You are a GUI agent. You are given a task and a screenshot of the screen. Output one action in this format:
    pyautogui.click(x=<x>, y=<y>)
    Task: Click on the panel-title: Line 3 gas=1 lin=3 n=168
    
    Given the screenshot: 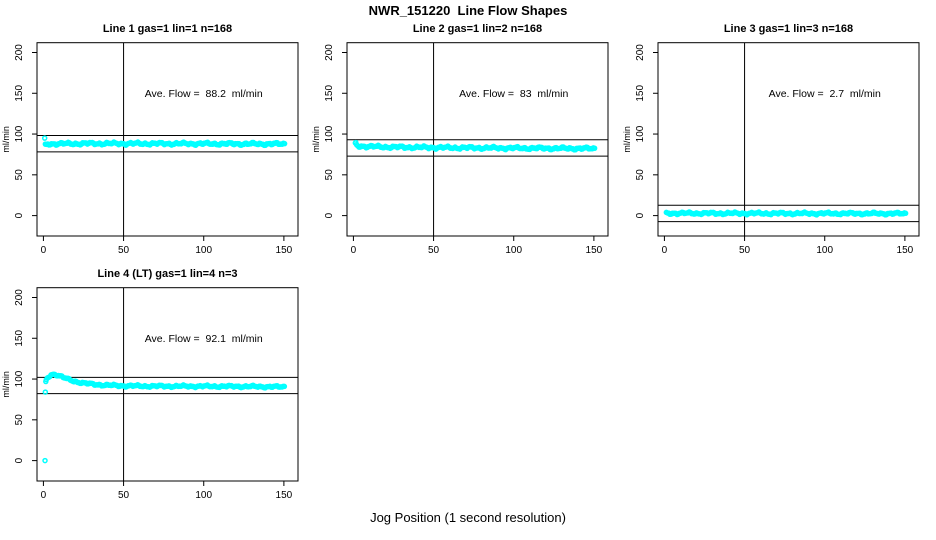 What is the action you would take?
    pyautogui.click(x=788, y=29)
    